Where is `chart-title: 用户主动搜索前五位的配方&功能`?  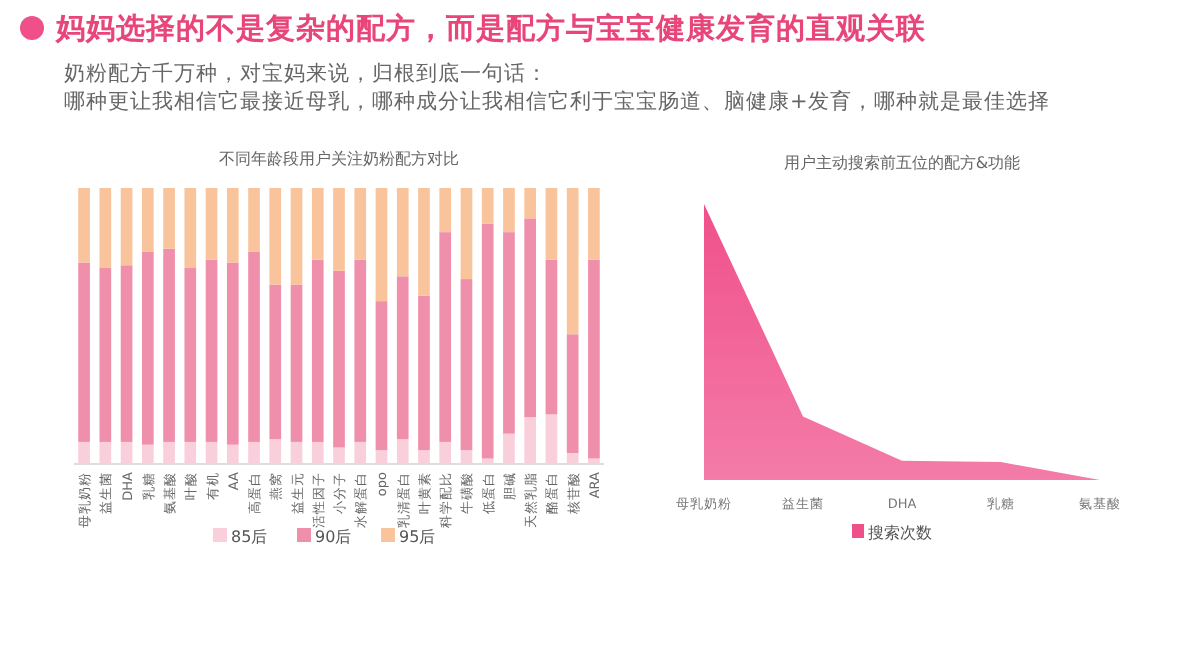
chart-title: 用户主动搜索前五位的配方&功能 is located at coordinates (902, 163).